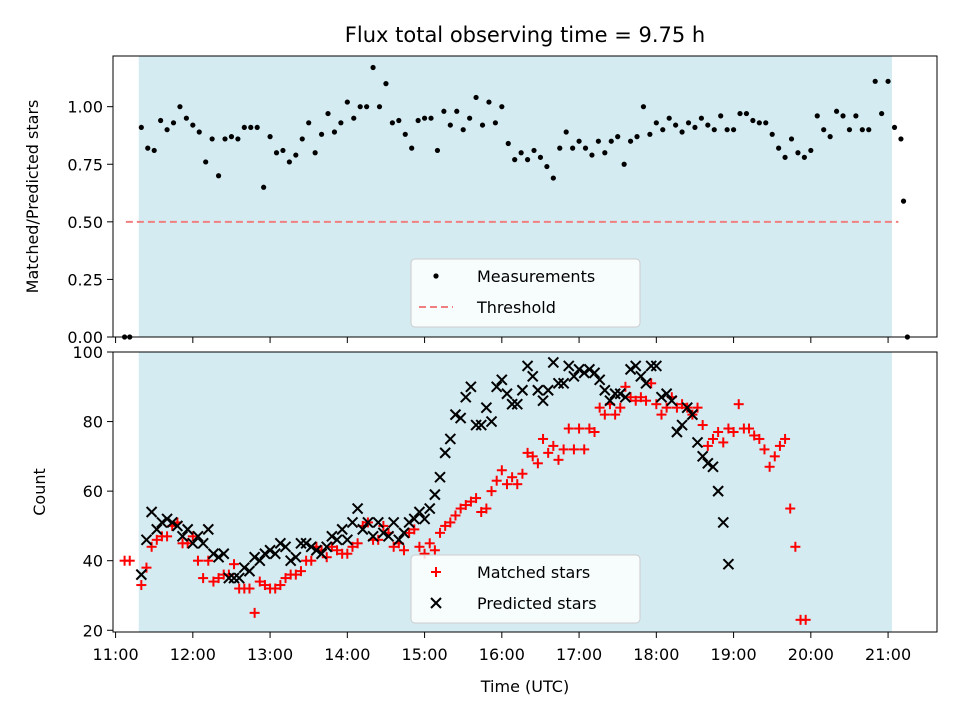  I want to click on legend-marker, so click(436, 572).